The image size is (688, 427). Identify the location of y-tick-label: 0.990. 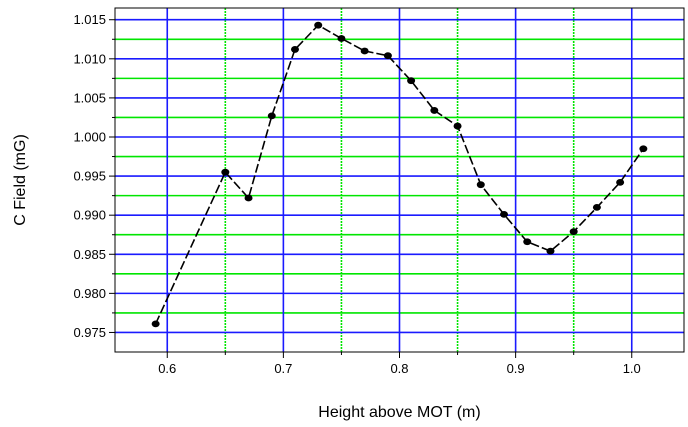
(89, 215).